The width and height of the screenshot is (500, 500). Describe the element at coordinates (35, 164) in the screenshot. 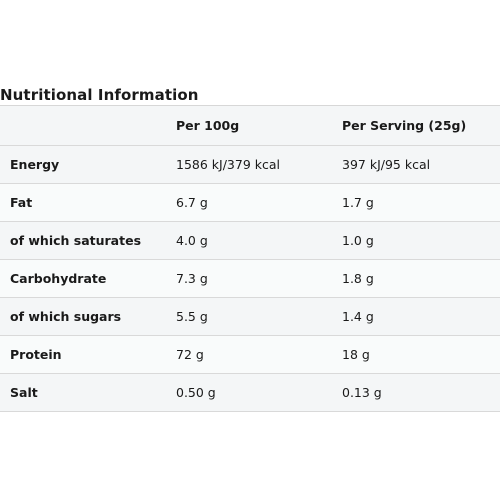

I see `nutrient-name: Energy` at that location.